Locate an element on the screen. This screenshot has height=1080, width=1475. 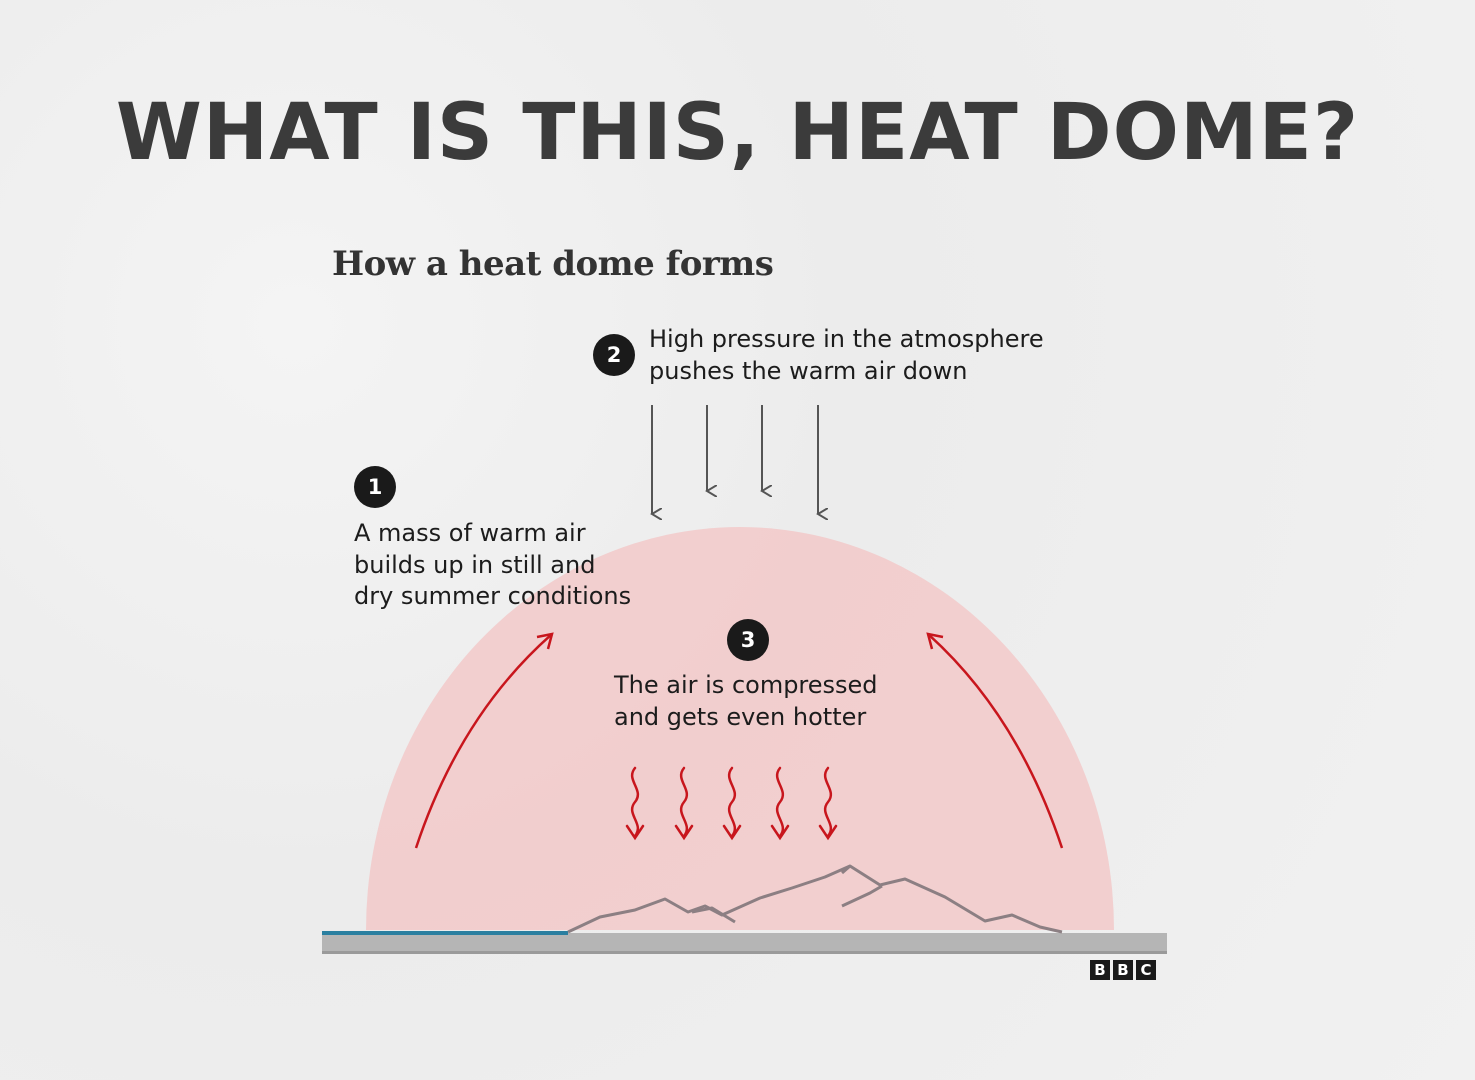
ground-edge is located at coordinates (744, 952).